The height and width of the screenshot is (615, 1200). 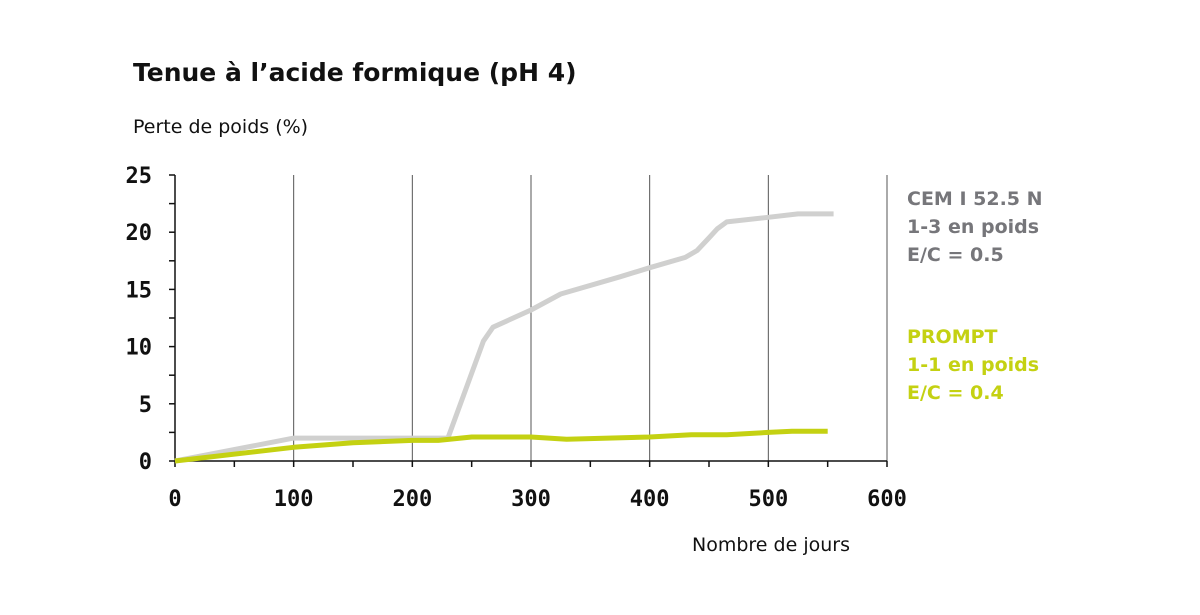 I want to click on legend-line: E/C = 0.4, so click(x=955, y=393).